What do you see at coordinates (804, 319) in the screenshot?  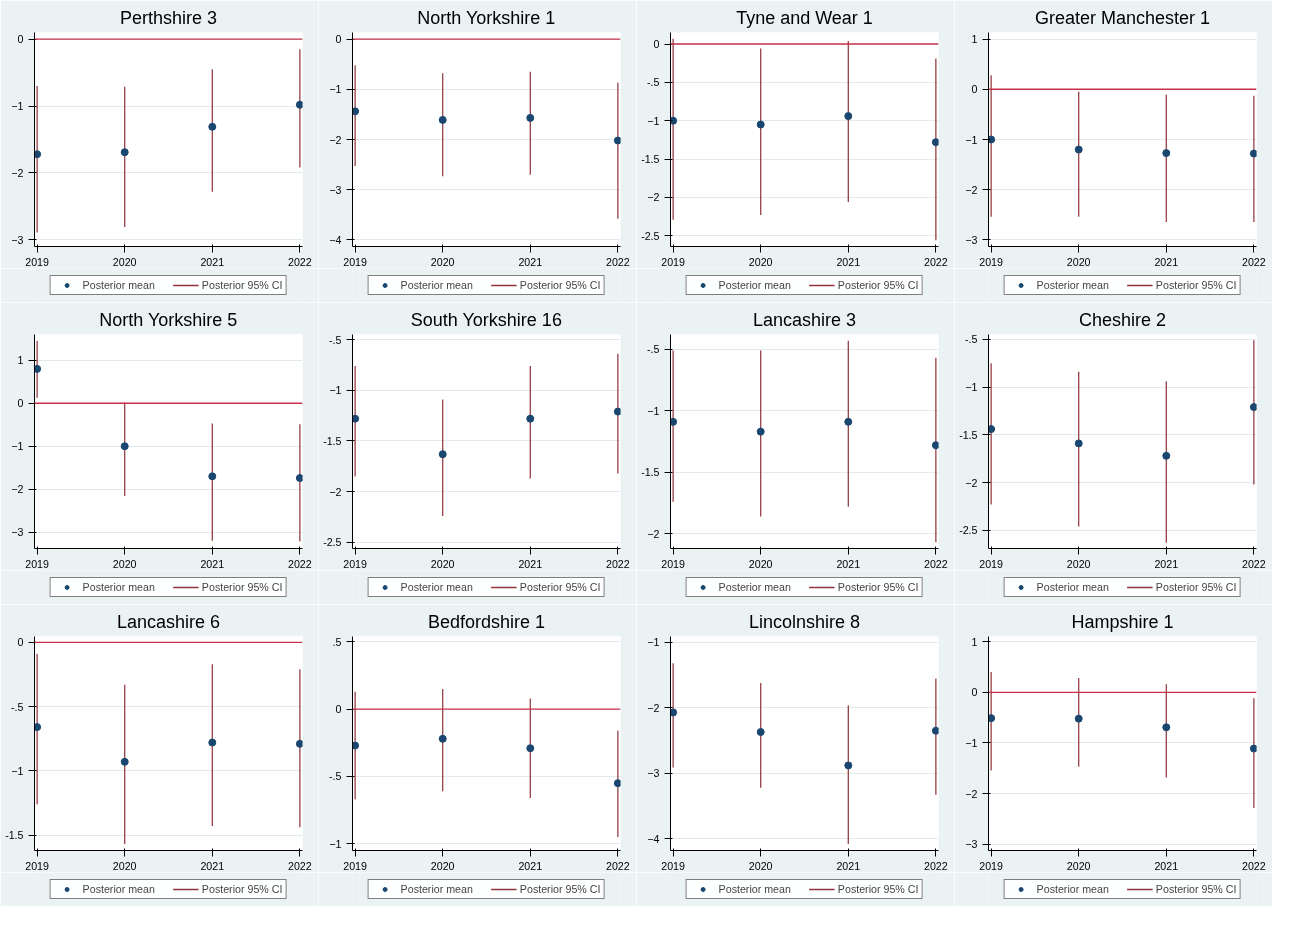 I see `chart-title: Lancashire 3` at bounding box center [804, 319].